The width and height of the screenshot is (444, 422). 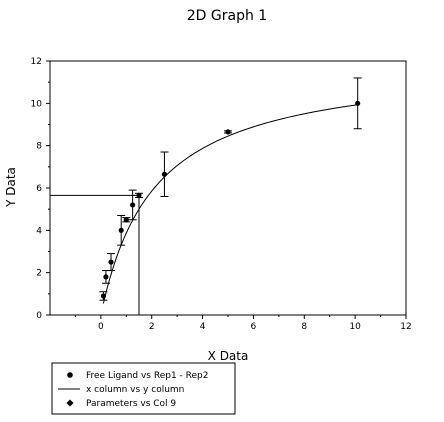 I want to click on y-tick-label: 2, so click(x=39, y=274).